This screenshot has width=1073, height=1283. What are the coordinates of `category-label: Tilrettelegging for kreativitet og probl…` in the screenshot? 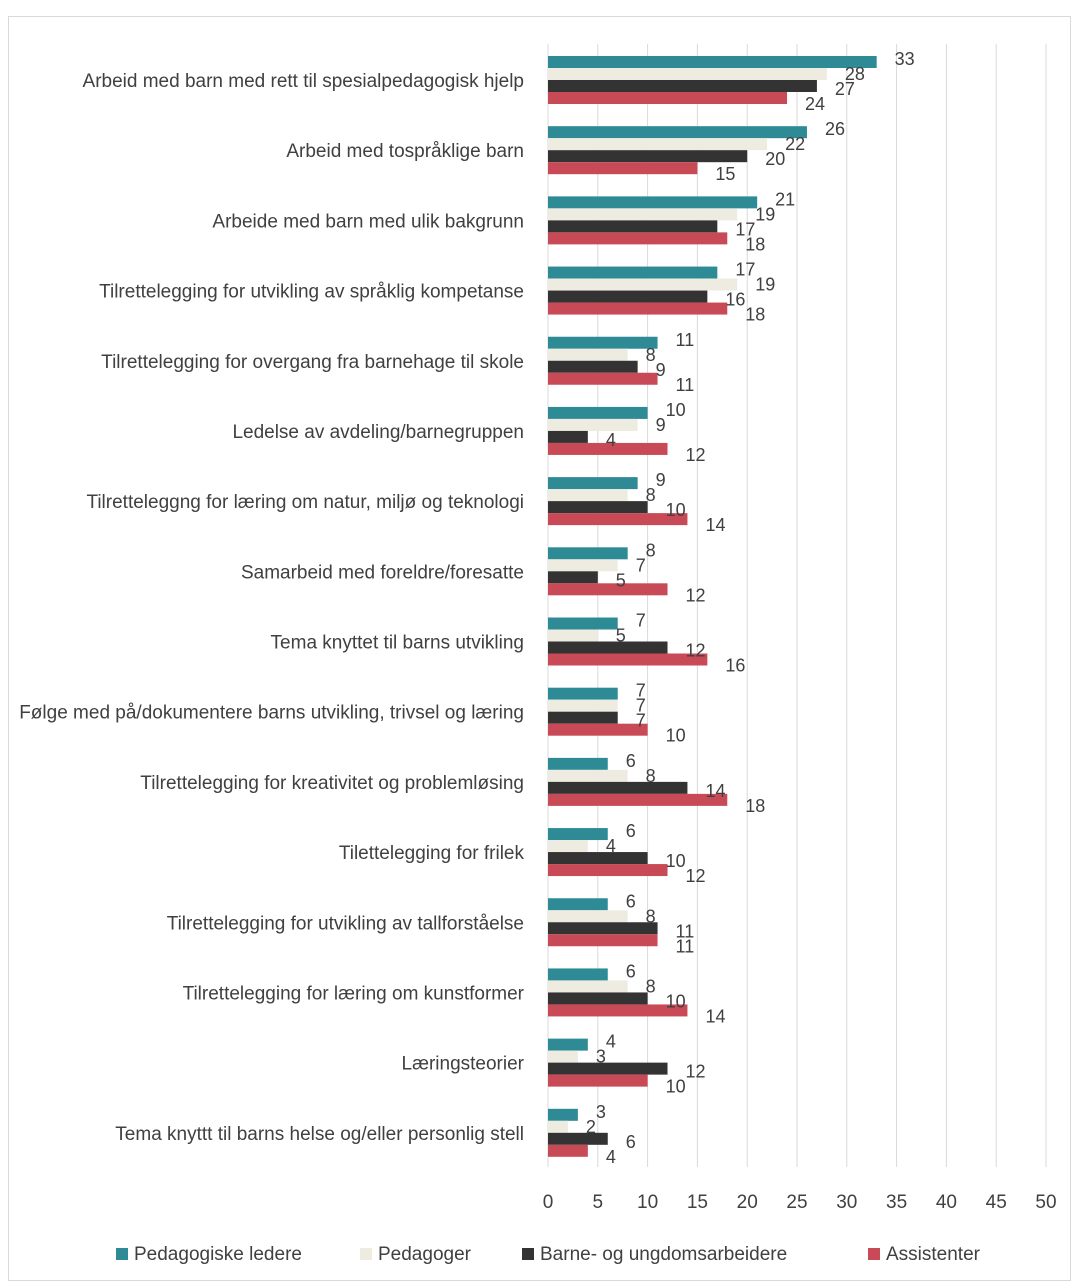 It's located at (332, 783).